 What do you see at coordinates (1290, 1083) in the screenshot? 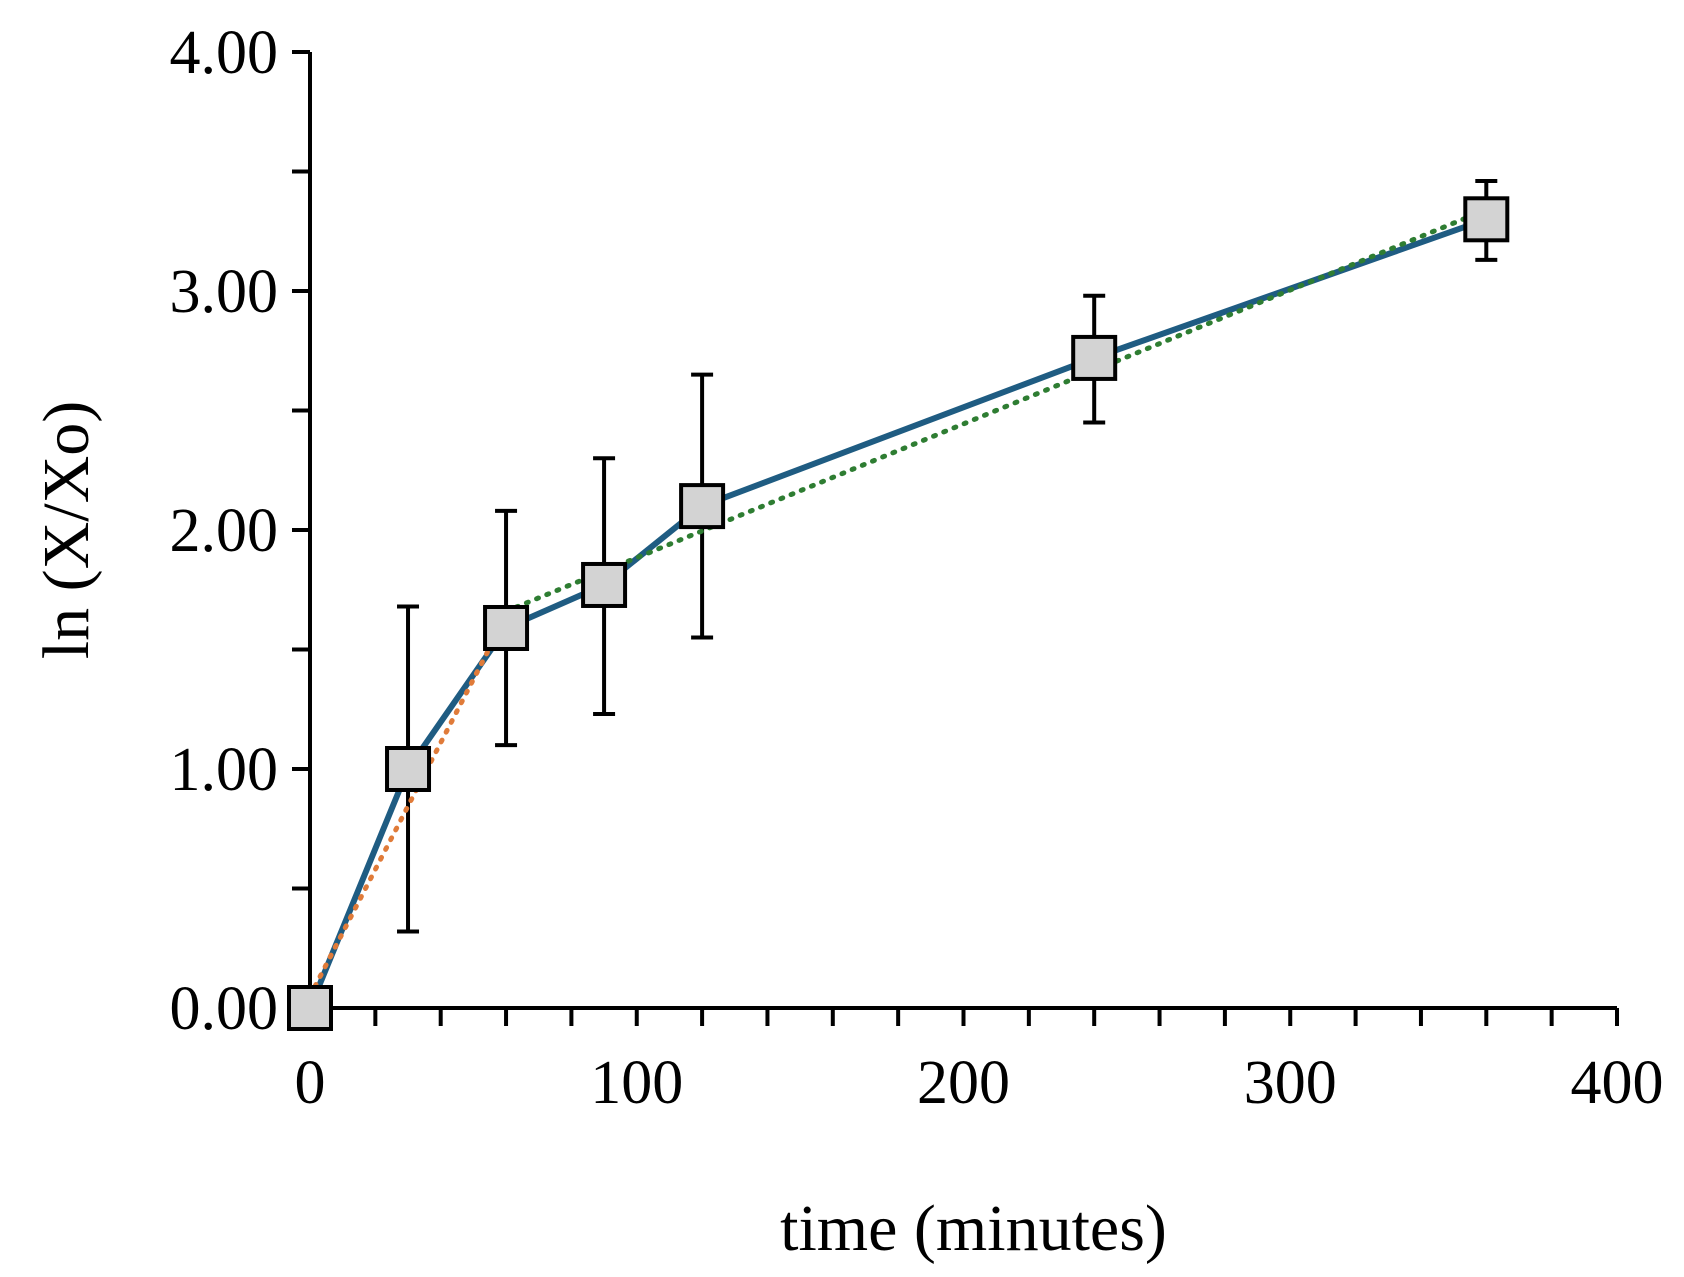
I see `x-tick-label: 300` at bounding box center [1290, 1083].